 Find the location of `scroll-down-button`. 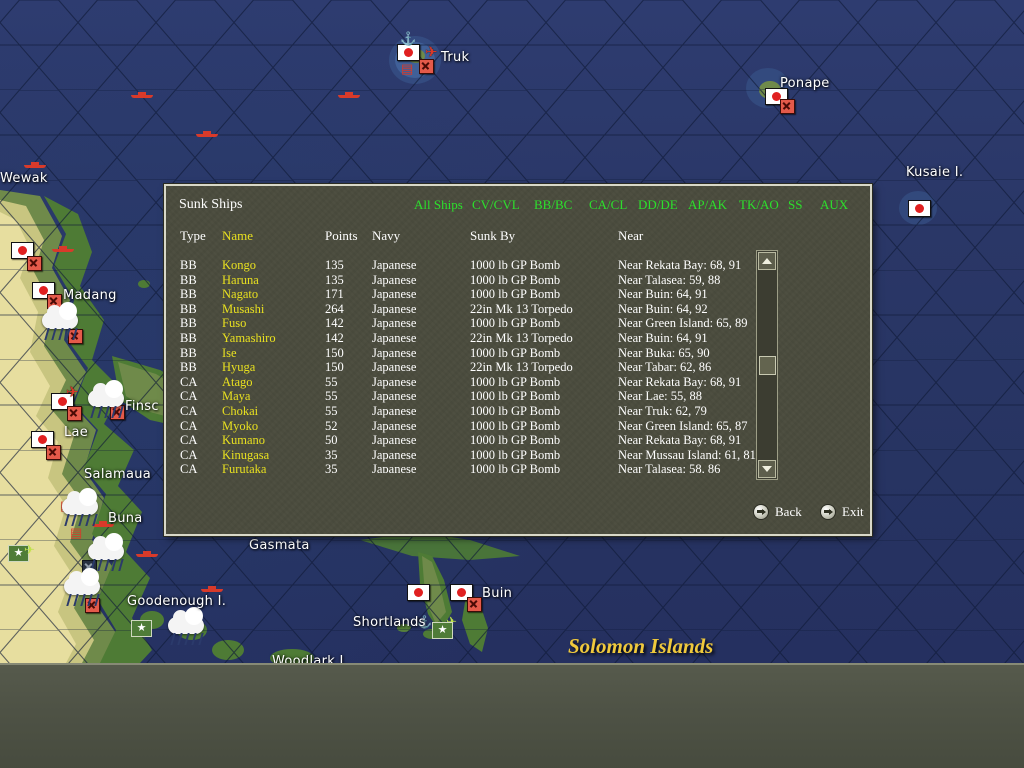

scroll-down-button is located at coordinates (767, 469).